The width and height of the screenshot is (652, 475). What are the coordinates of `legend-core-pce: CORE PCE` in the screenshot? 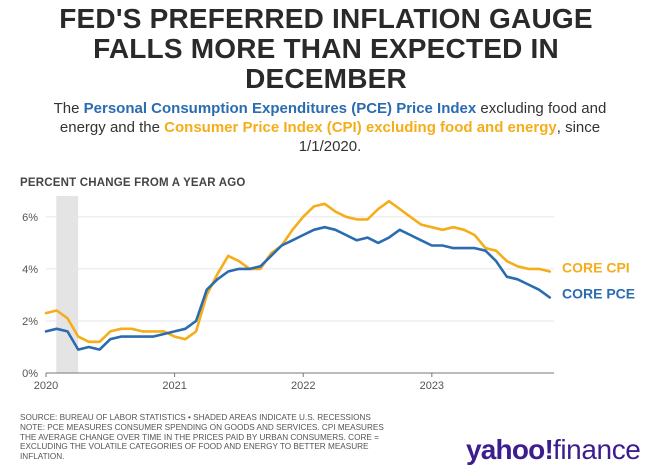 It's located at (598, 294).